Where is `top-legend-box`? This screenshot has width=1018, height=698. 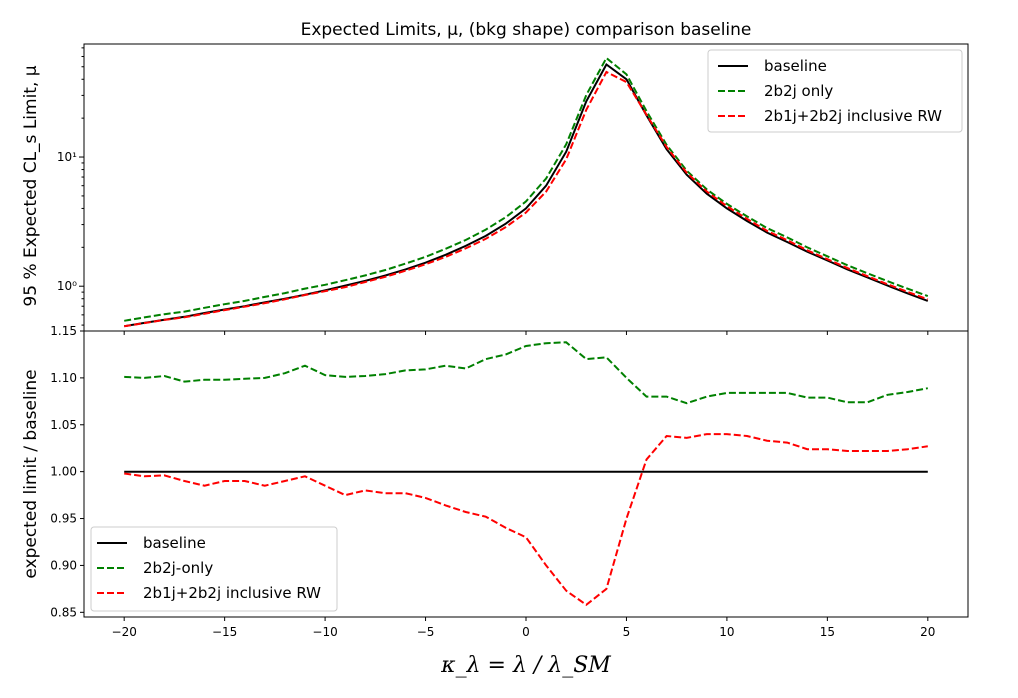
top-legend-box is located at coordinates (835, 91).